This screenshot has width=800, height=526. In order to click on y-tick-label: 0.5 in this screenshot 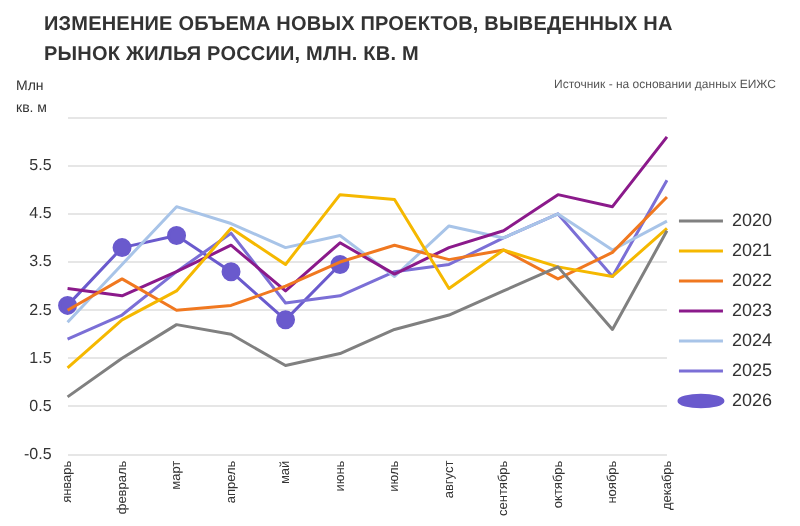, I will do `click(41, 405)`.